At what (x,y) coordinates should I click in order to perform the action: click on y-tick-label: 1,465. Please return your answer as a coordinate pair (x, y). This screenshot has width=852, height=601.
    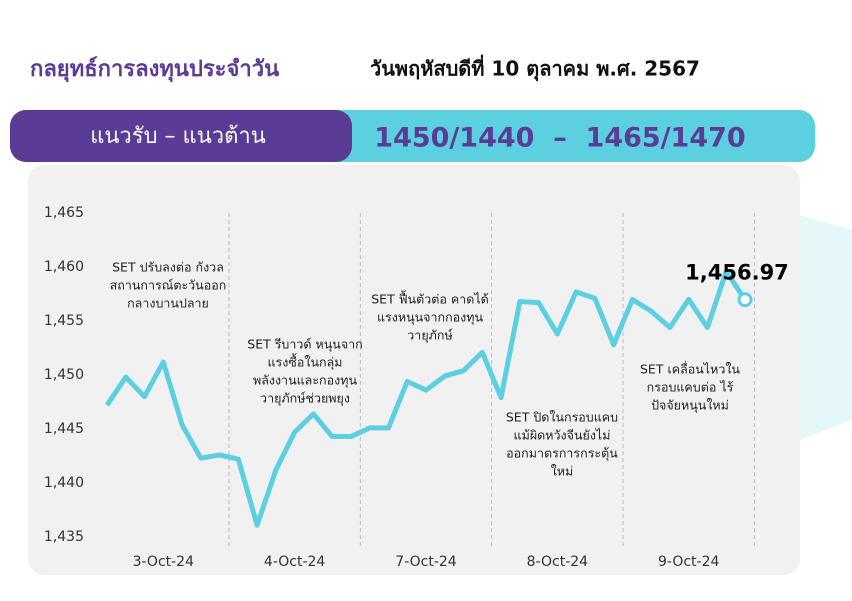
    Looking at the image, I should click on (64, 213).